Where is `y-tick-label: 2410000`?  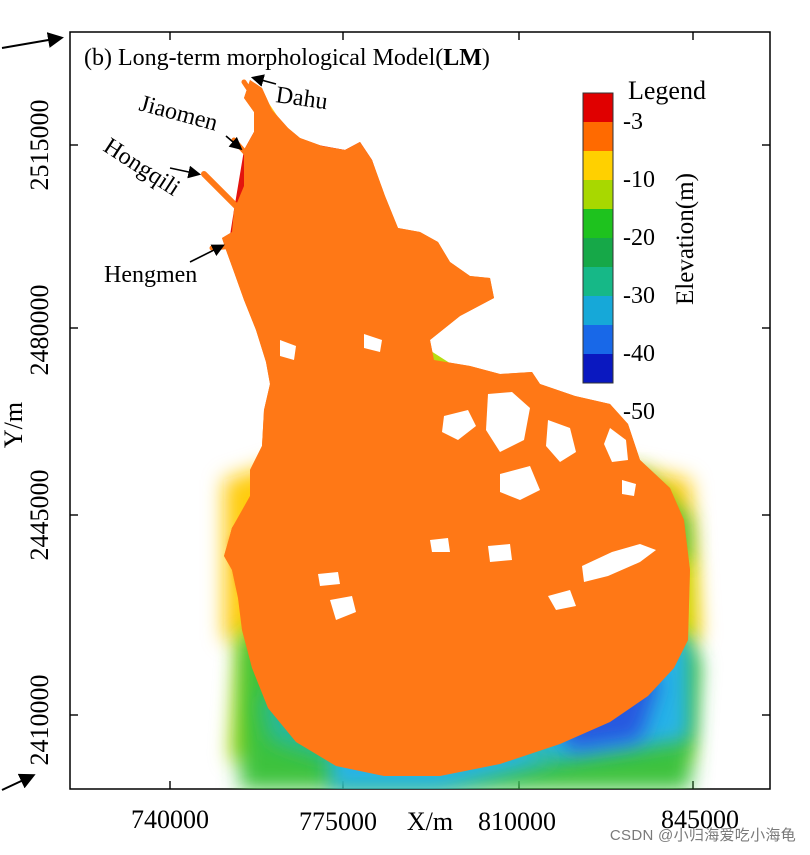
y-tick-label: 2410000 is located at coordinates (39, 720).